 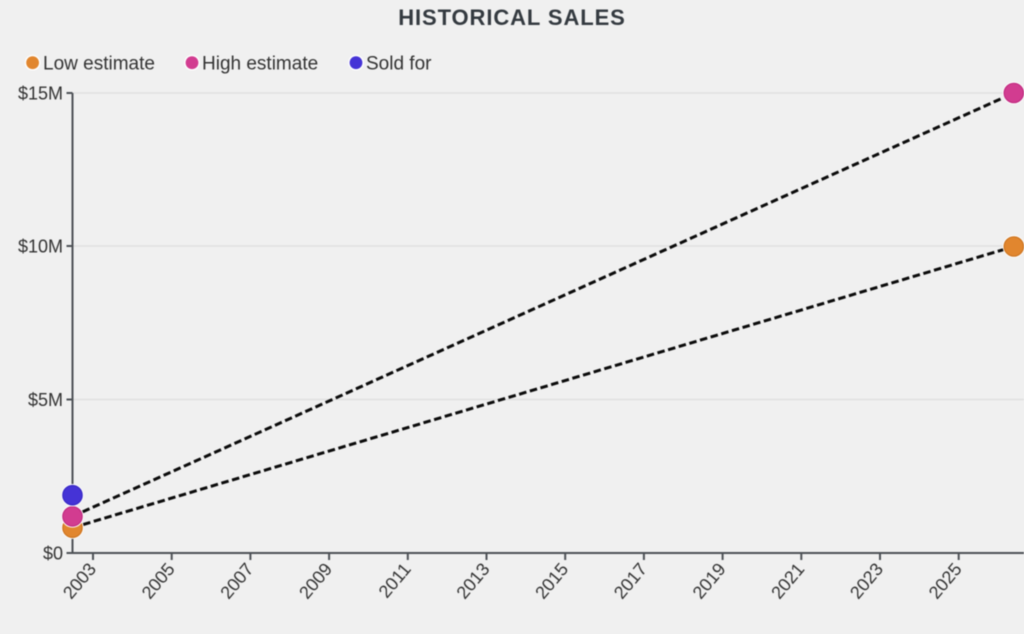 I want to click on svg-text: High estimate, so click(x=260, y=64).